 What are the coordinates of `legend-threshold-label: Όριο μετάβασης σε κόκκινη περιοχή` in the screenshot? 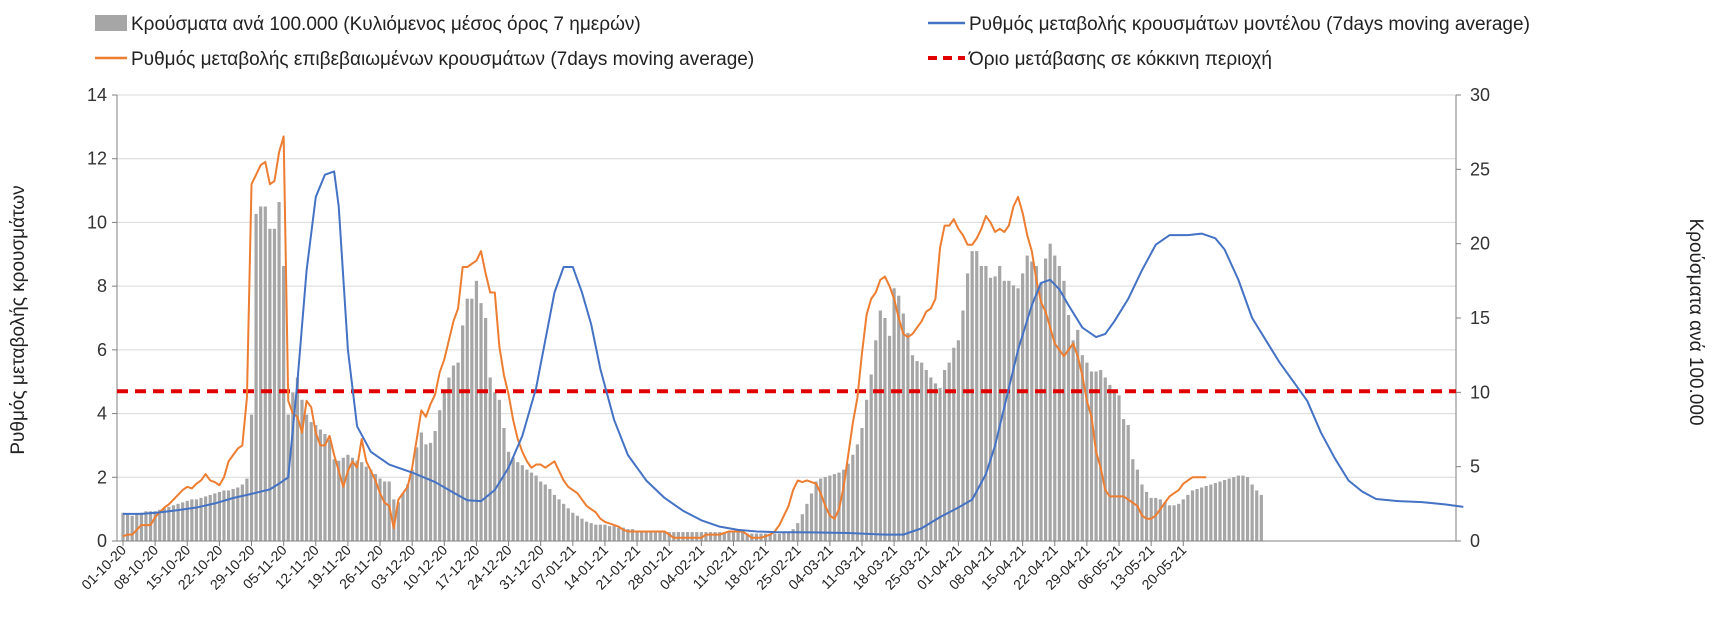 It's located at (1120, 59).